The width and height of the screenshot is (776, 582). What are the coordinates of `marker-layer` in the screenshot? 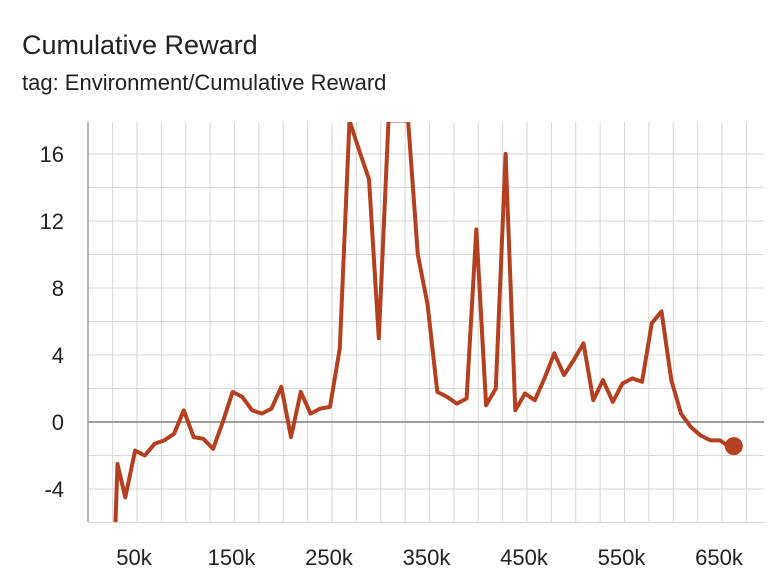 It's located at (733, 446).